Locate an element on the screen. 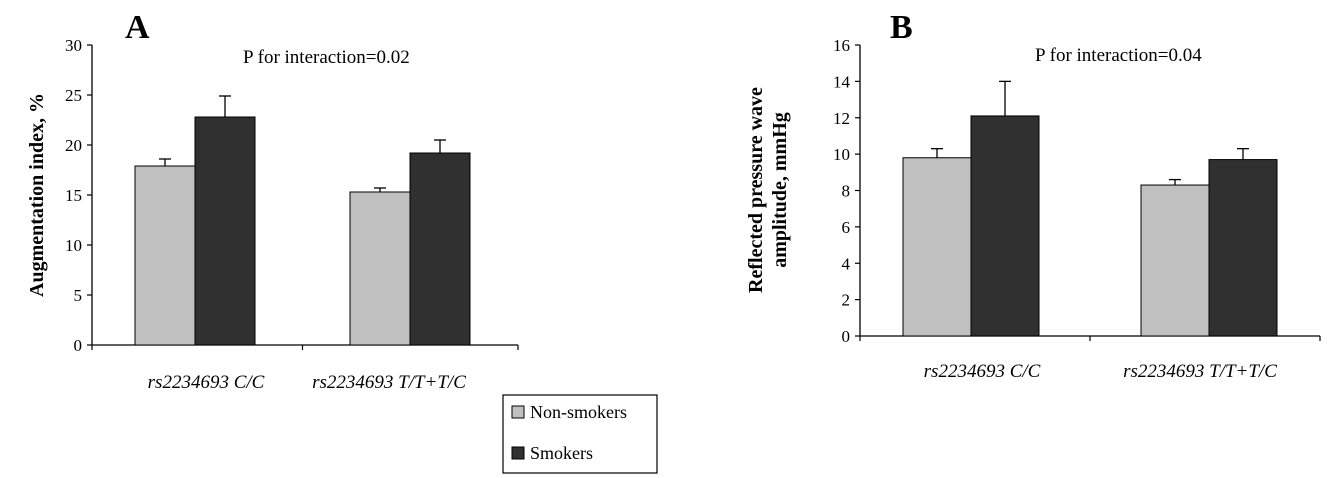  panel-a-category-label-2: rs2234693 T/T+T/C is located at coordinates (389, 382).